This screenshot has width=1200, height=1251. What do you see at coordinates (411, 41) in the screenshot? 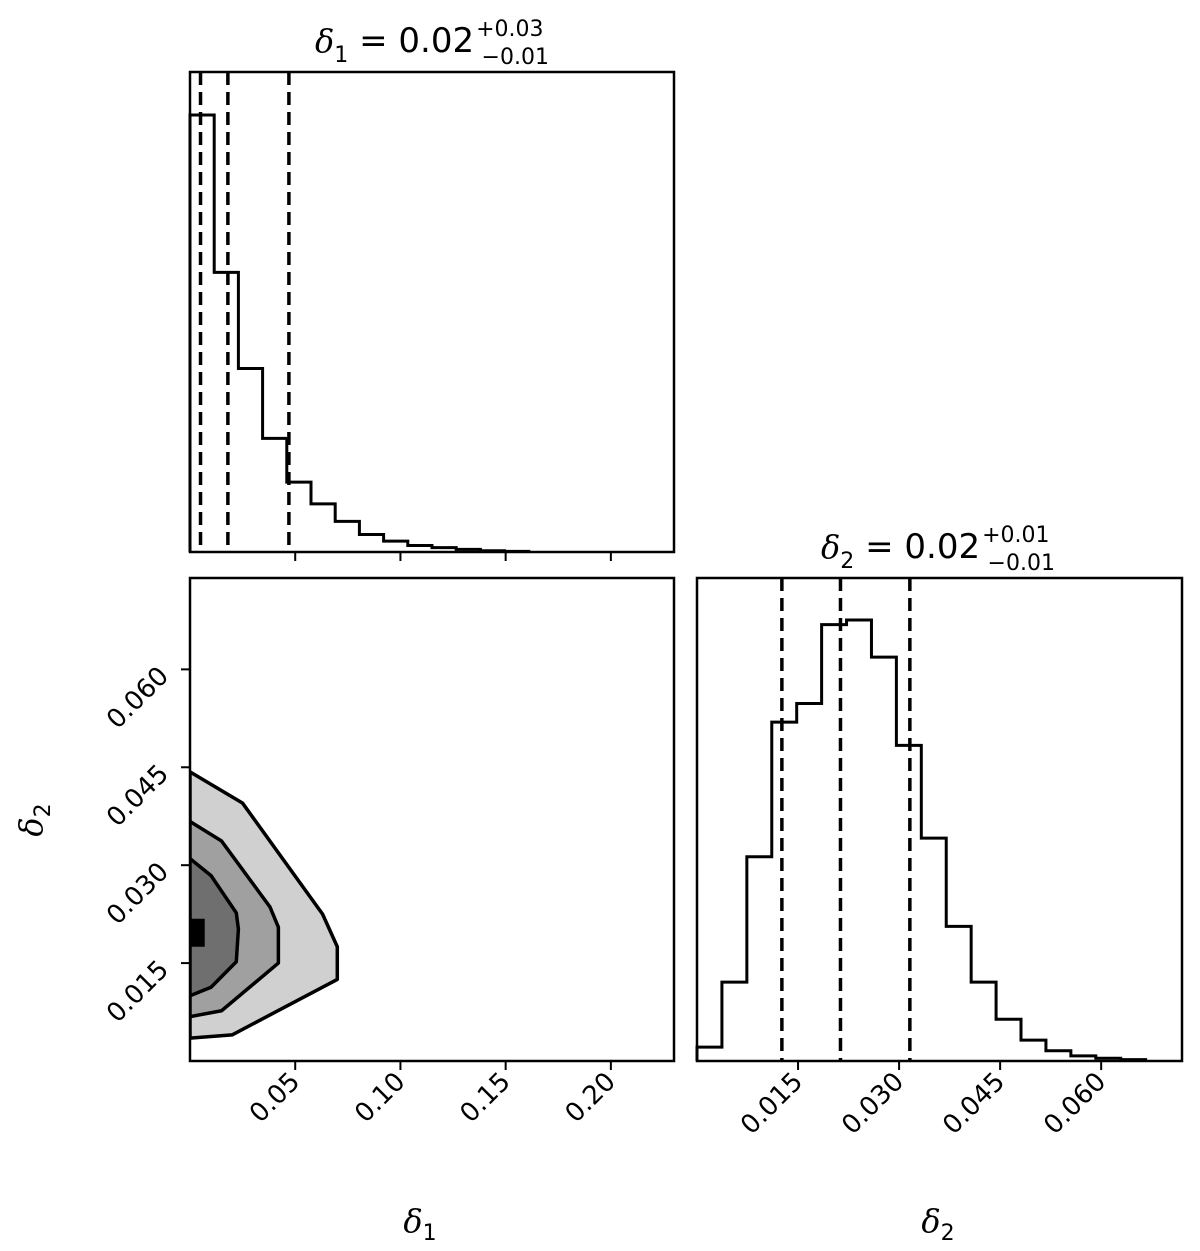
I see `title1-value: = 0.02` at bounding box center [411, 41].